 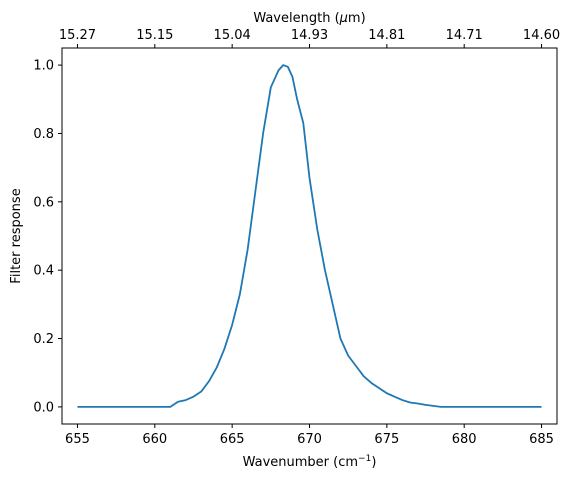 What do you see at coordinates (309, 439) in the screenshot?
I see `x-tick-label: 670` at bounding box center [309, 439].